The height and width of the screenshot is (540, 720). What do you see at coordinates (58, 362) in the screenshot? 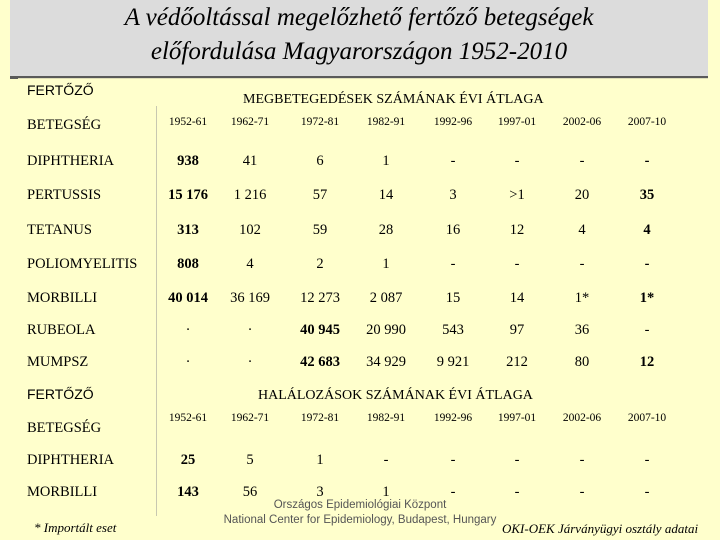
I see `row-label: MUMPSZ` at bounding box center [58, 362].